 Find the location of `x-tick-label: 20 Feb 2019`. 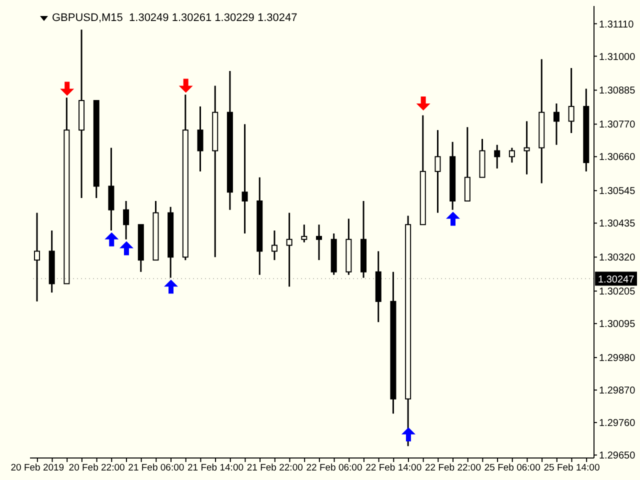

x-tick-label: 20 Feb 2019 is located at coordinates (37, 468).